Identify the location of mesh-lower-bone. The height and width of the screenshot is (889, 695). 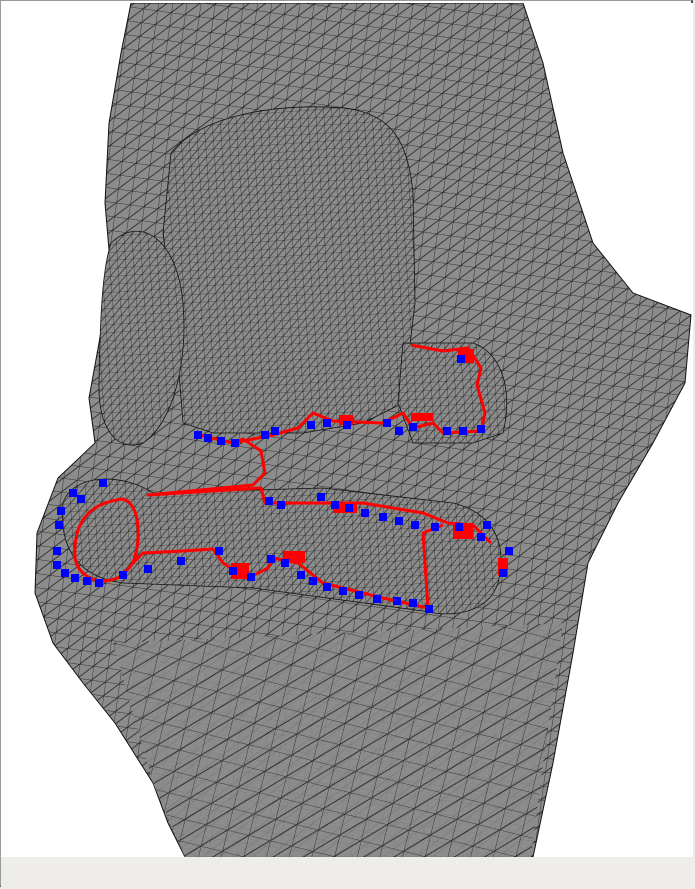
(281, 546).